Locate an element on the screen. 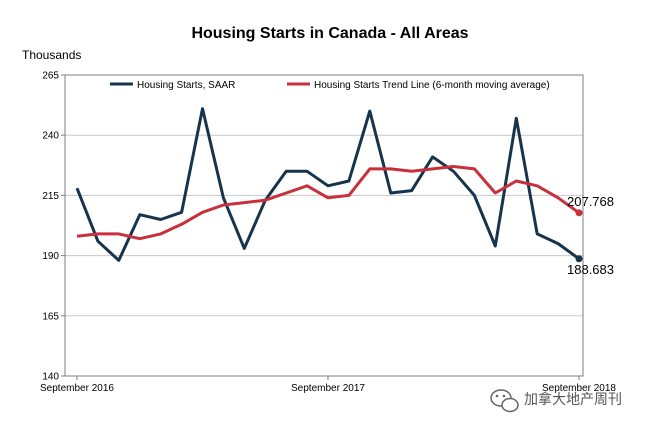 The width and height of the screenshot is (651, 429). y-tick-label: 140 is located at coordinates (50, 377).